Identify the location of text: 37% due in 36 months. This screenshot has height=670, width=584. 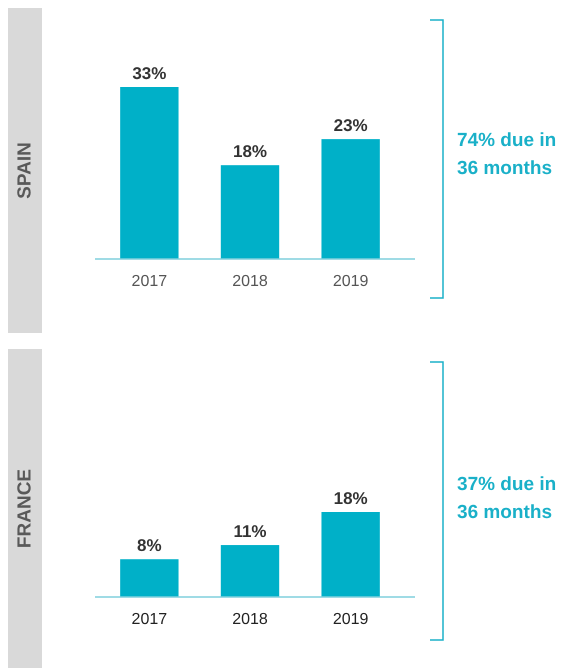
(506, 498).